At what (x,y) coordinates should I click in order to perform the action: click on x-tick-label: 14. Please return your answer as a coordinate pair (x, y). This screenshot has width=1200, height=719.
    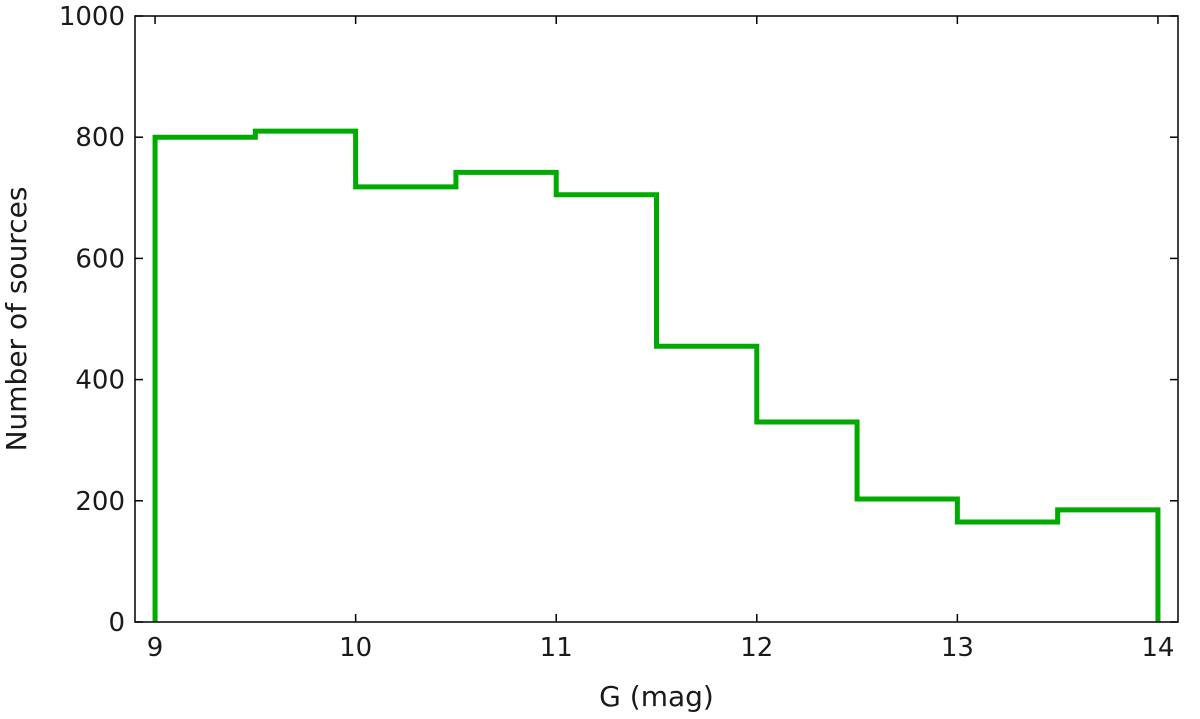
    Looking at the image, I should click on (1157, 648).